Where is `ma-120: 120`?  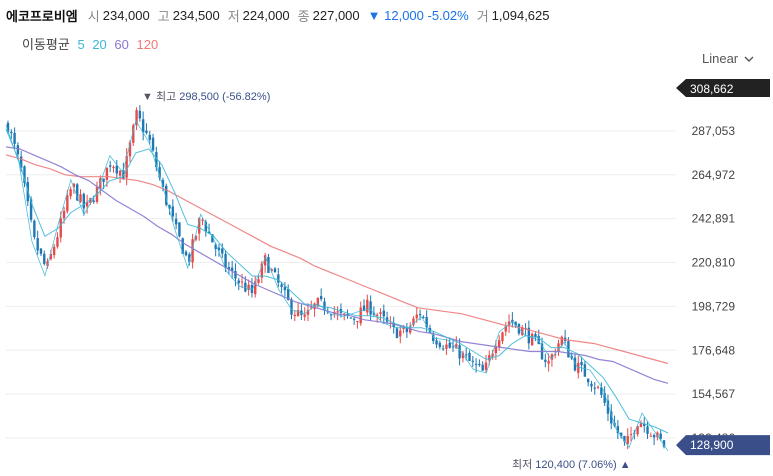
ma-120: 120 is located at coordinates (147, 44).